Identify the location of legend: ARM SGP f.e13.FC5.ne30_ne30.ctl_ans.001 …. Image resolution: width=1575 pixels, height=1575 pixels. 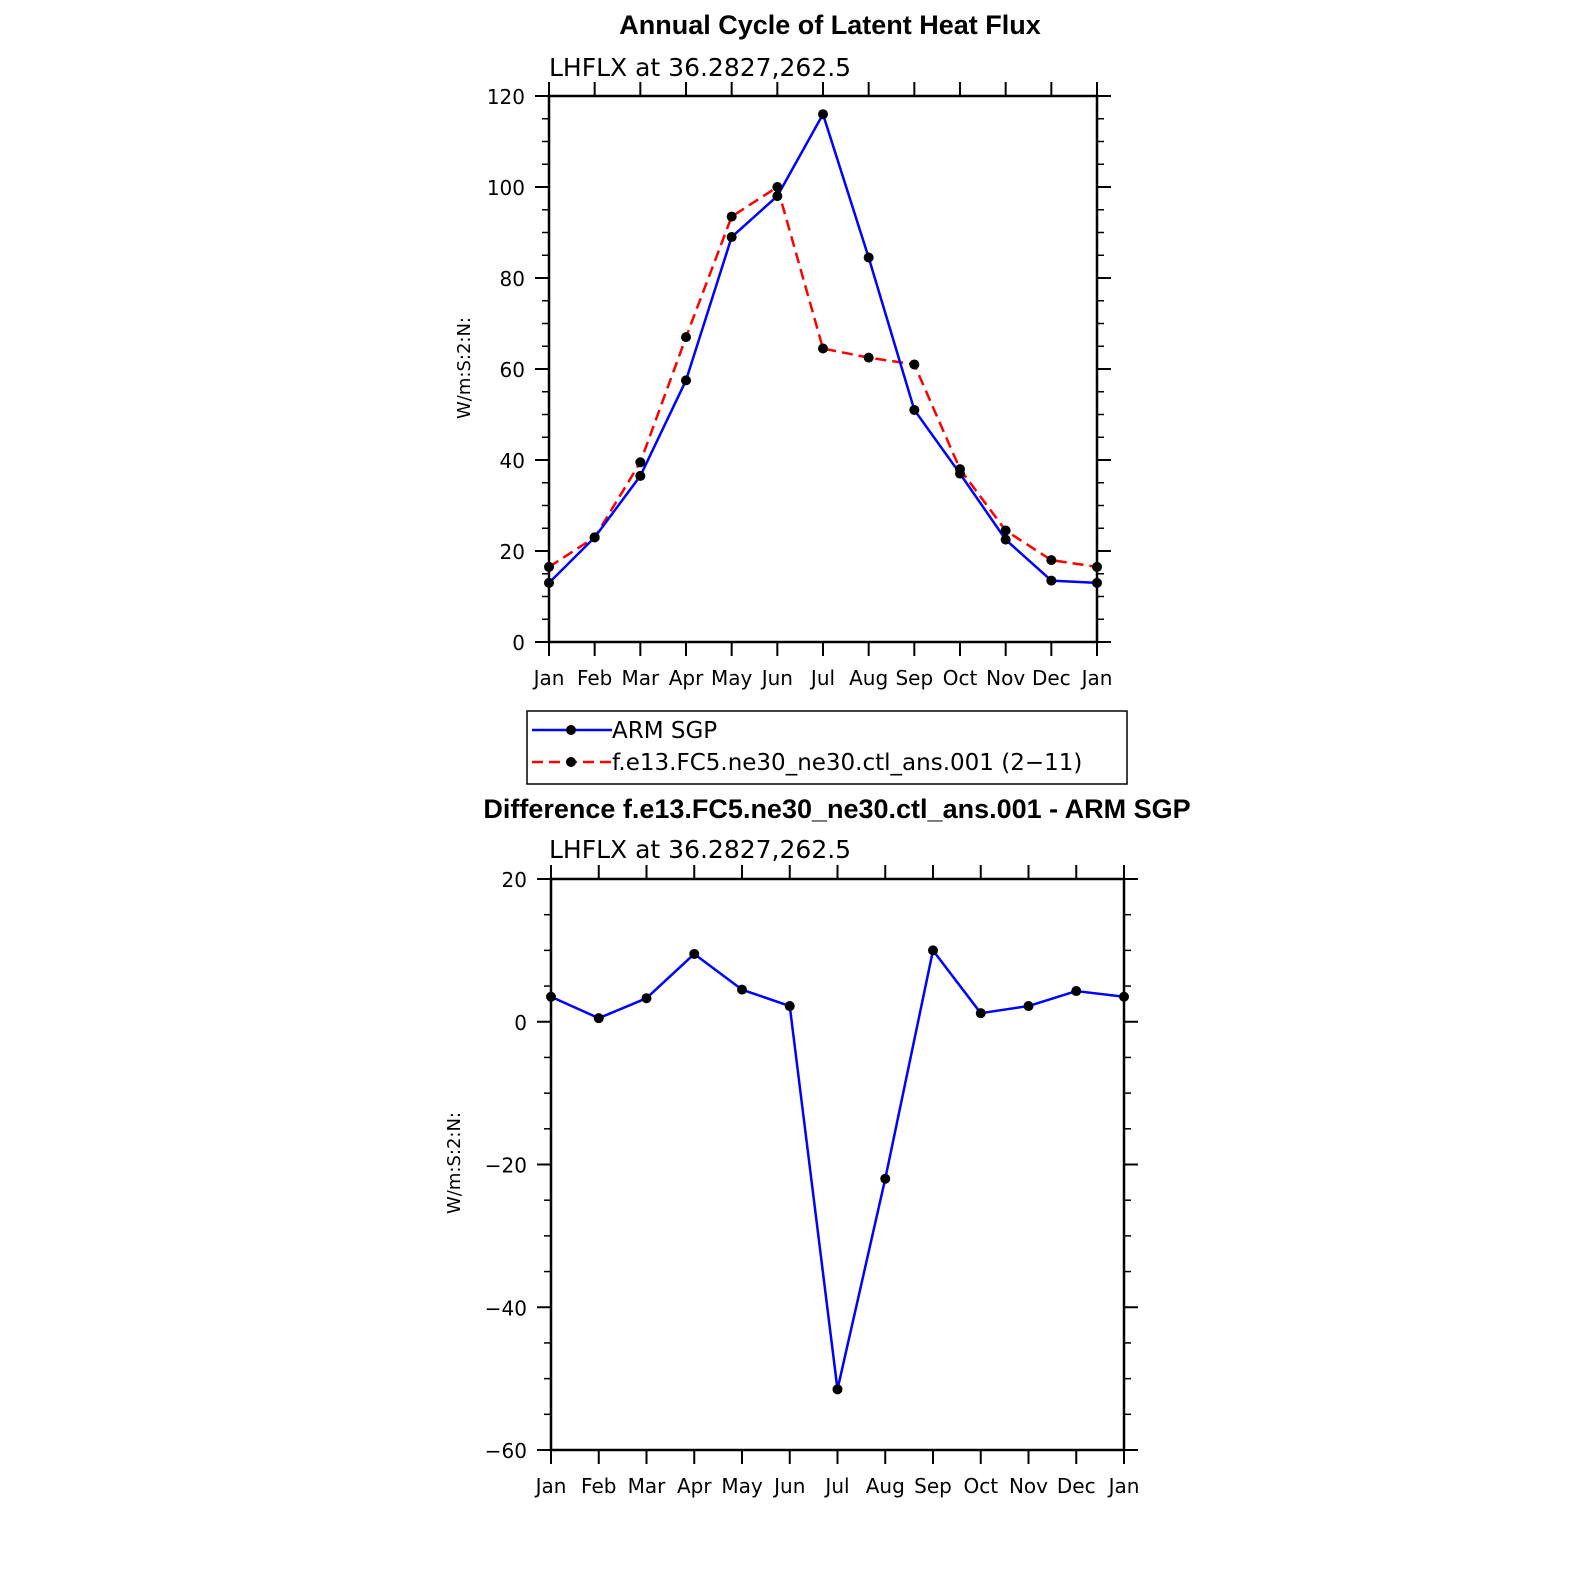
(827, 747).